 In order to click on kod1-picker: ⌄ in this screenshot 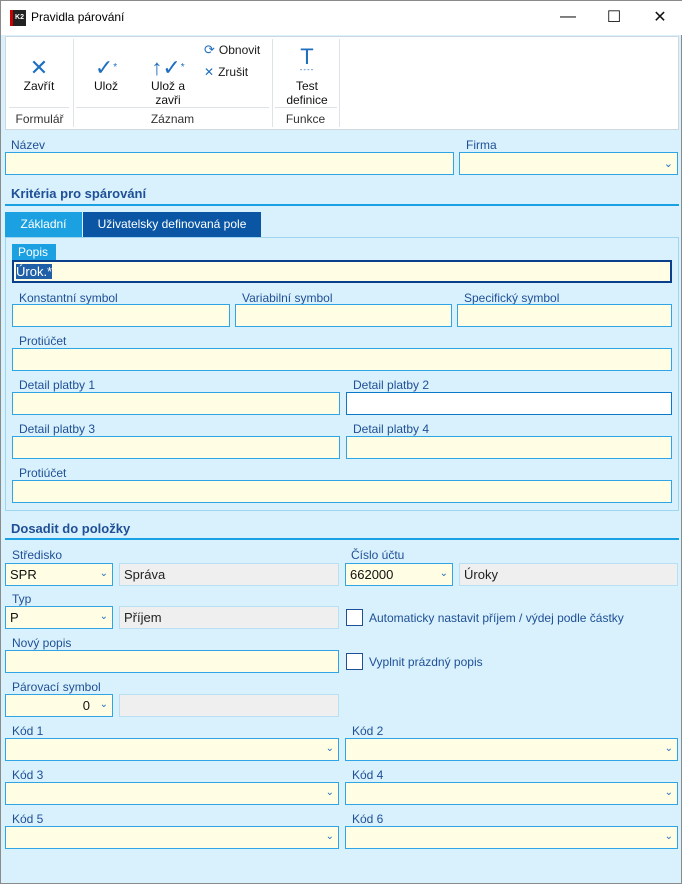, I will do `click(172, 749)`.